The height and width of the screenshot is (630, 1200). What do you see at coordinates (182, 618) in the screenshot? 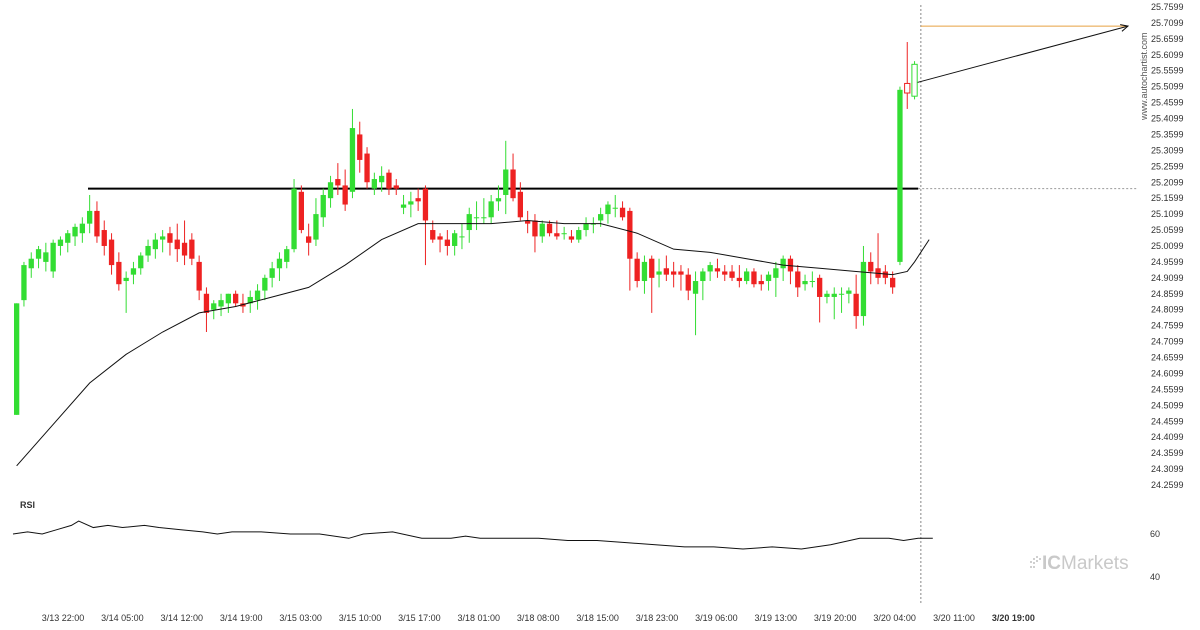
I see `time-tick-label: 3/14 12:00` at bounding box center [182, 618].